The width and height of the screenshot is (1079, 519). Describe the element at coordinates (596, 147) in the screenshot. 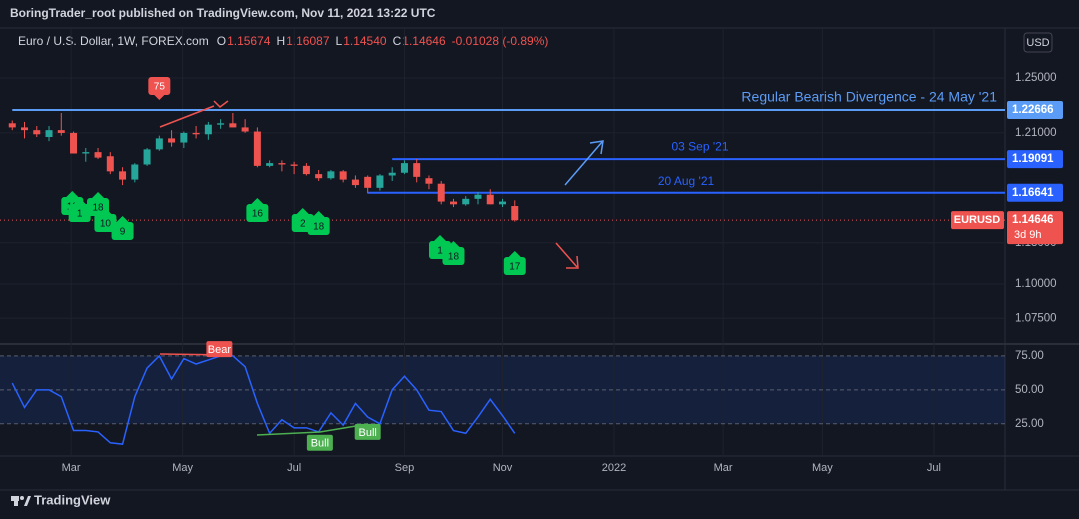

I see `up-arrow-head` at that location.